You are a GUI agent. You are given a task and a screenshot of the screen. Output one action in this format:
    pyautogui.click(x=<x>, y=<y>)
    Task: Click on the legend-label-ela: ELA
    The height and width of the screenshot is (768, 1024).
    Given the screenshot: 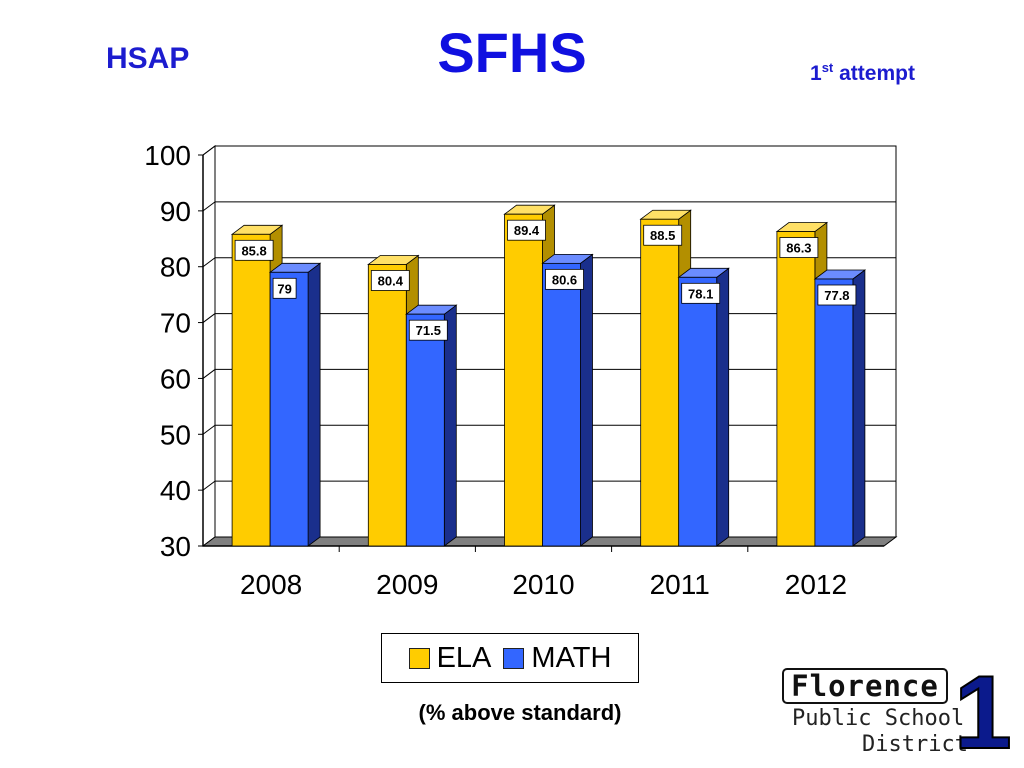 What is the action you would take?
    pyautogui.click(x=464, y=657)
    